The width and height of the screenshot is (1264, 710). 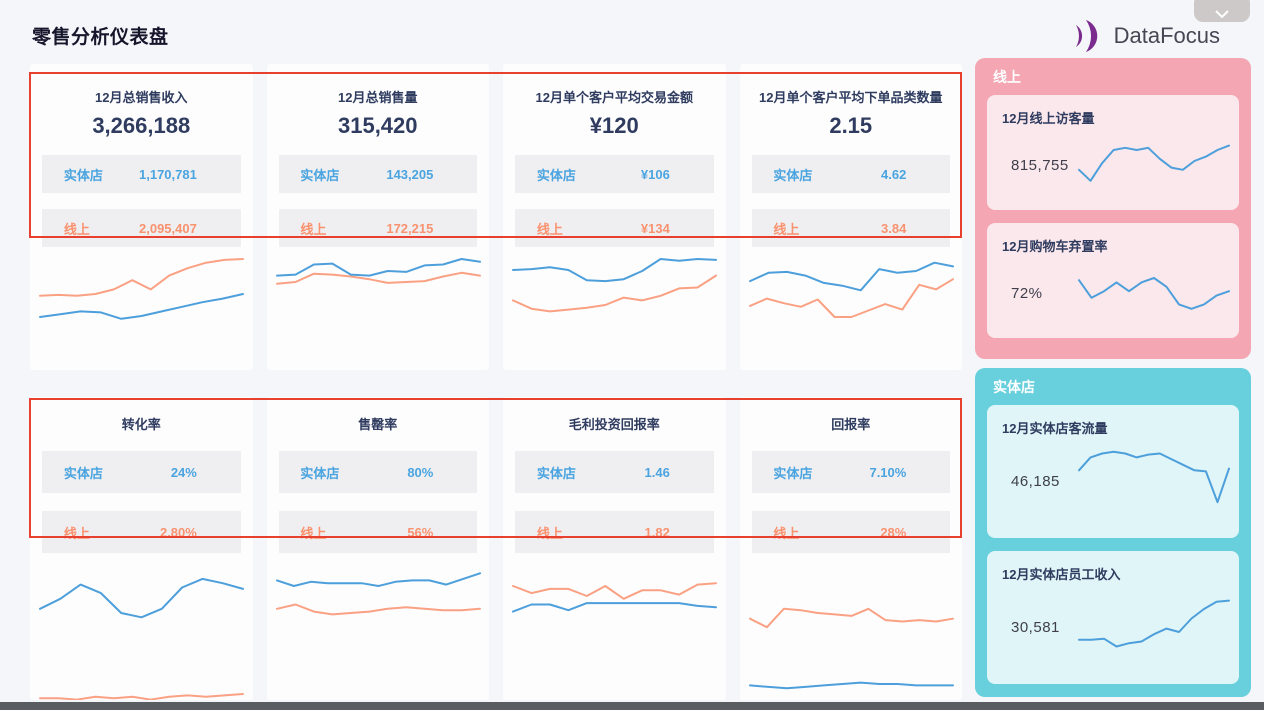 I want to click on kpi-value: 2.15, so click(x=851, y=125).